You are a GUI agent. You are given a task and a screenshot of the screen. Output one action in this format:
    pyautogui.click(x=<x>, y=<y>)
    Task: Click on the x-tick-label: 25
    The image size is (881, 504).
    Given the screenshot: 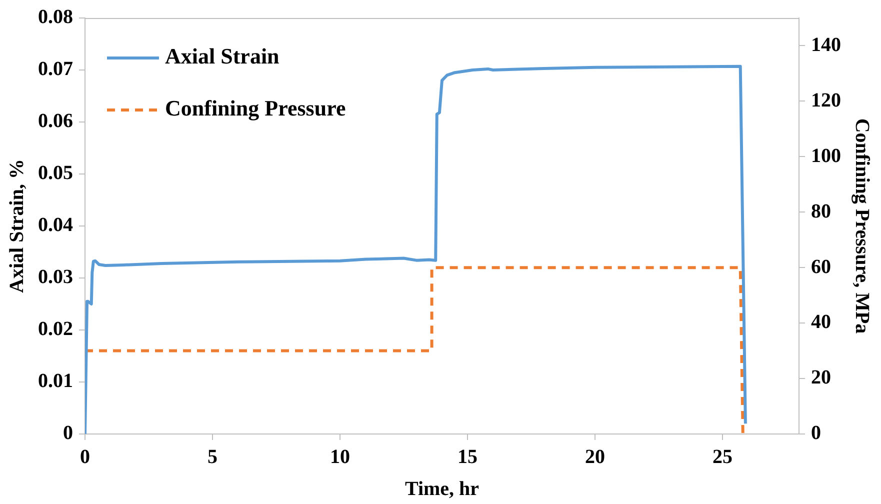 What is the action you would take?
    pyautogui.click(x=722, y=457)
    